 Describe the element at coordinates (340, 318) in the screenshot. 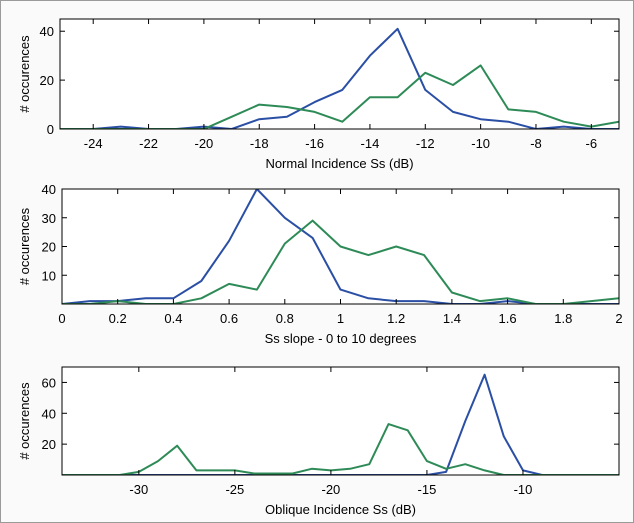

I see `x-tick-label: 1` at that location.